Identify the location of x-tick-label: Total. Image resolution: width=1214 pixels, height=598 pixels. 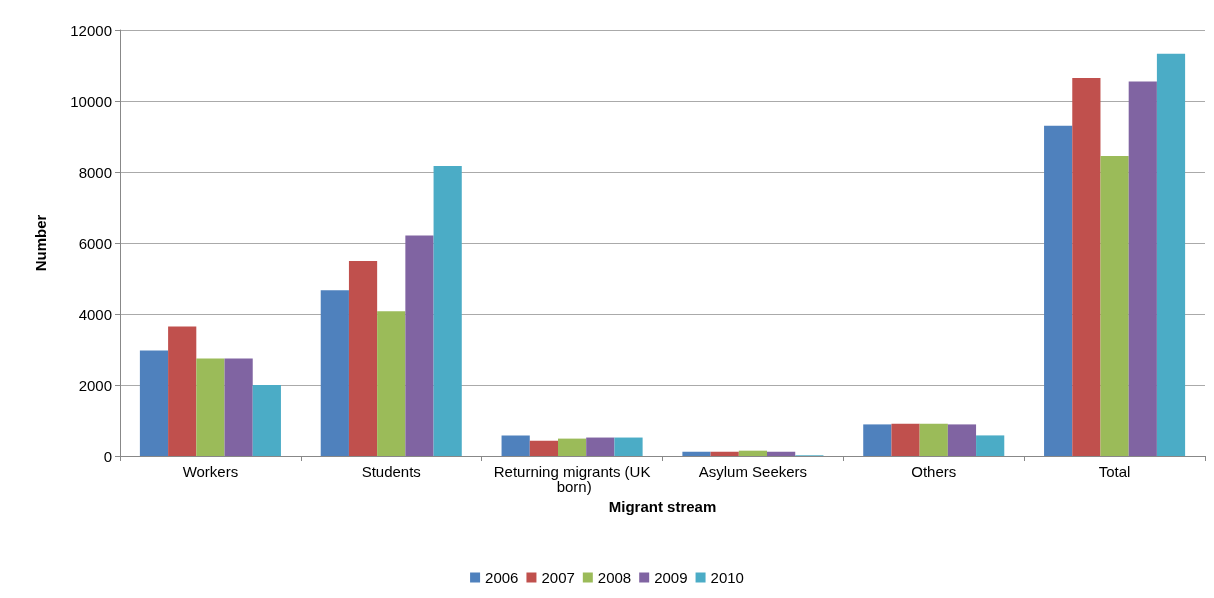
(1114, 471).